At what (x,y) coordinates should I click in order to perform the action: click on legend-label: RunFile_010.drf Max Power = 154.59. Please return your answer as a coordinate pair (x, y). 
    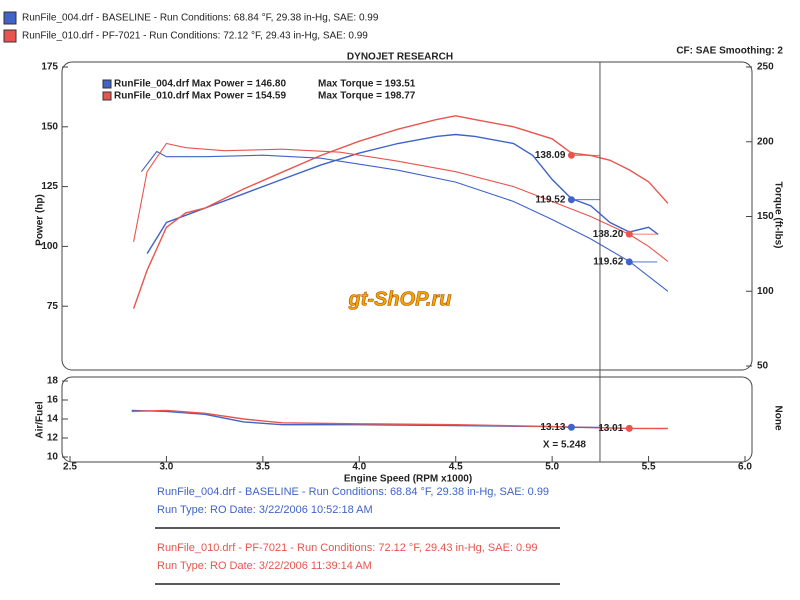
    Looking at the image, I should click on (200, 96).